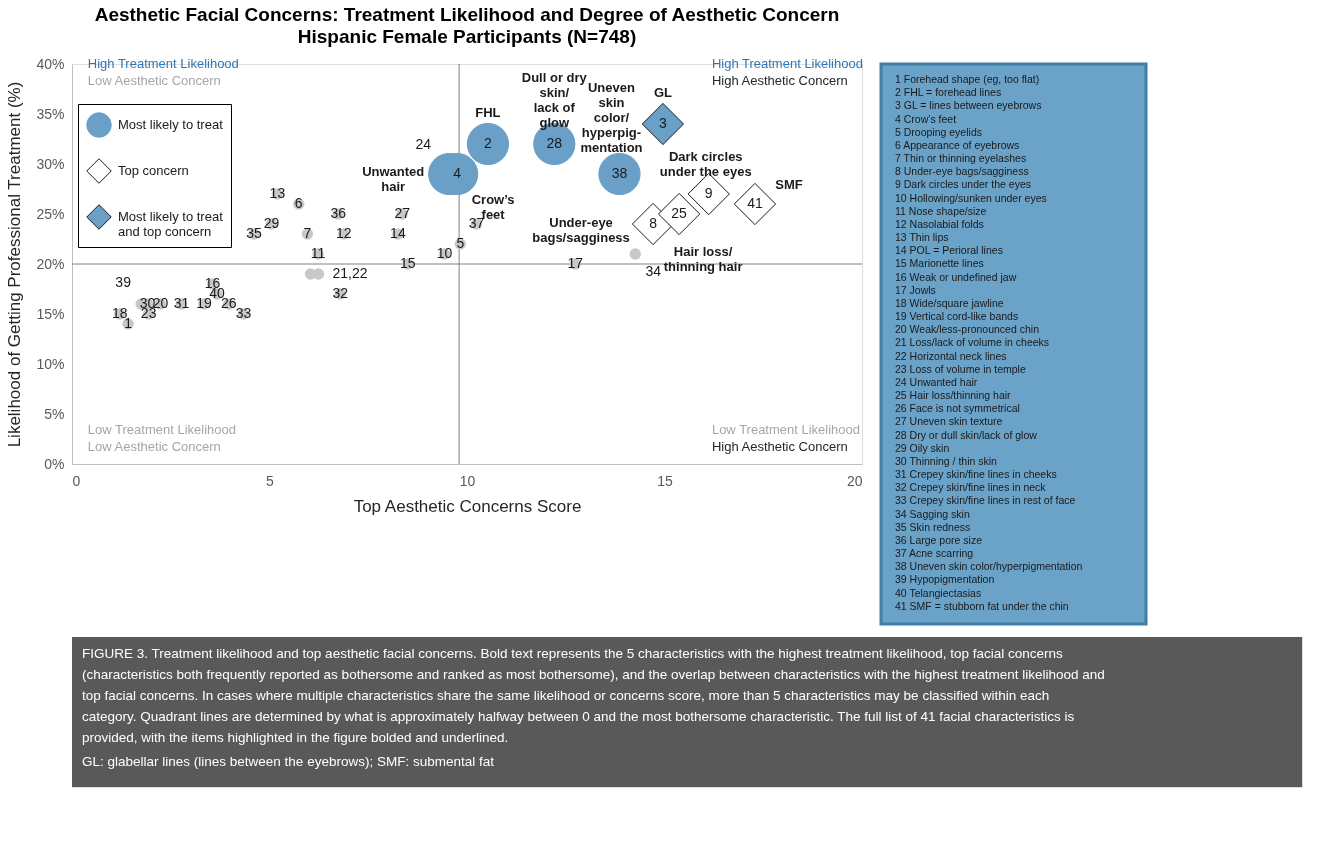 Image resolution: width=1335 pixels, height=842 pixels. What do you see at coordinates (407, 263) in the screenshot?
I see `annotation: 15` at bounding box center [407, 263].